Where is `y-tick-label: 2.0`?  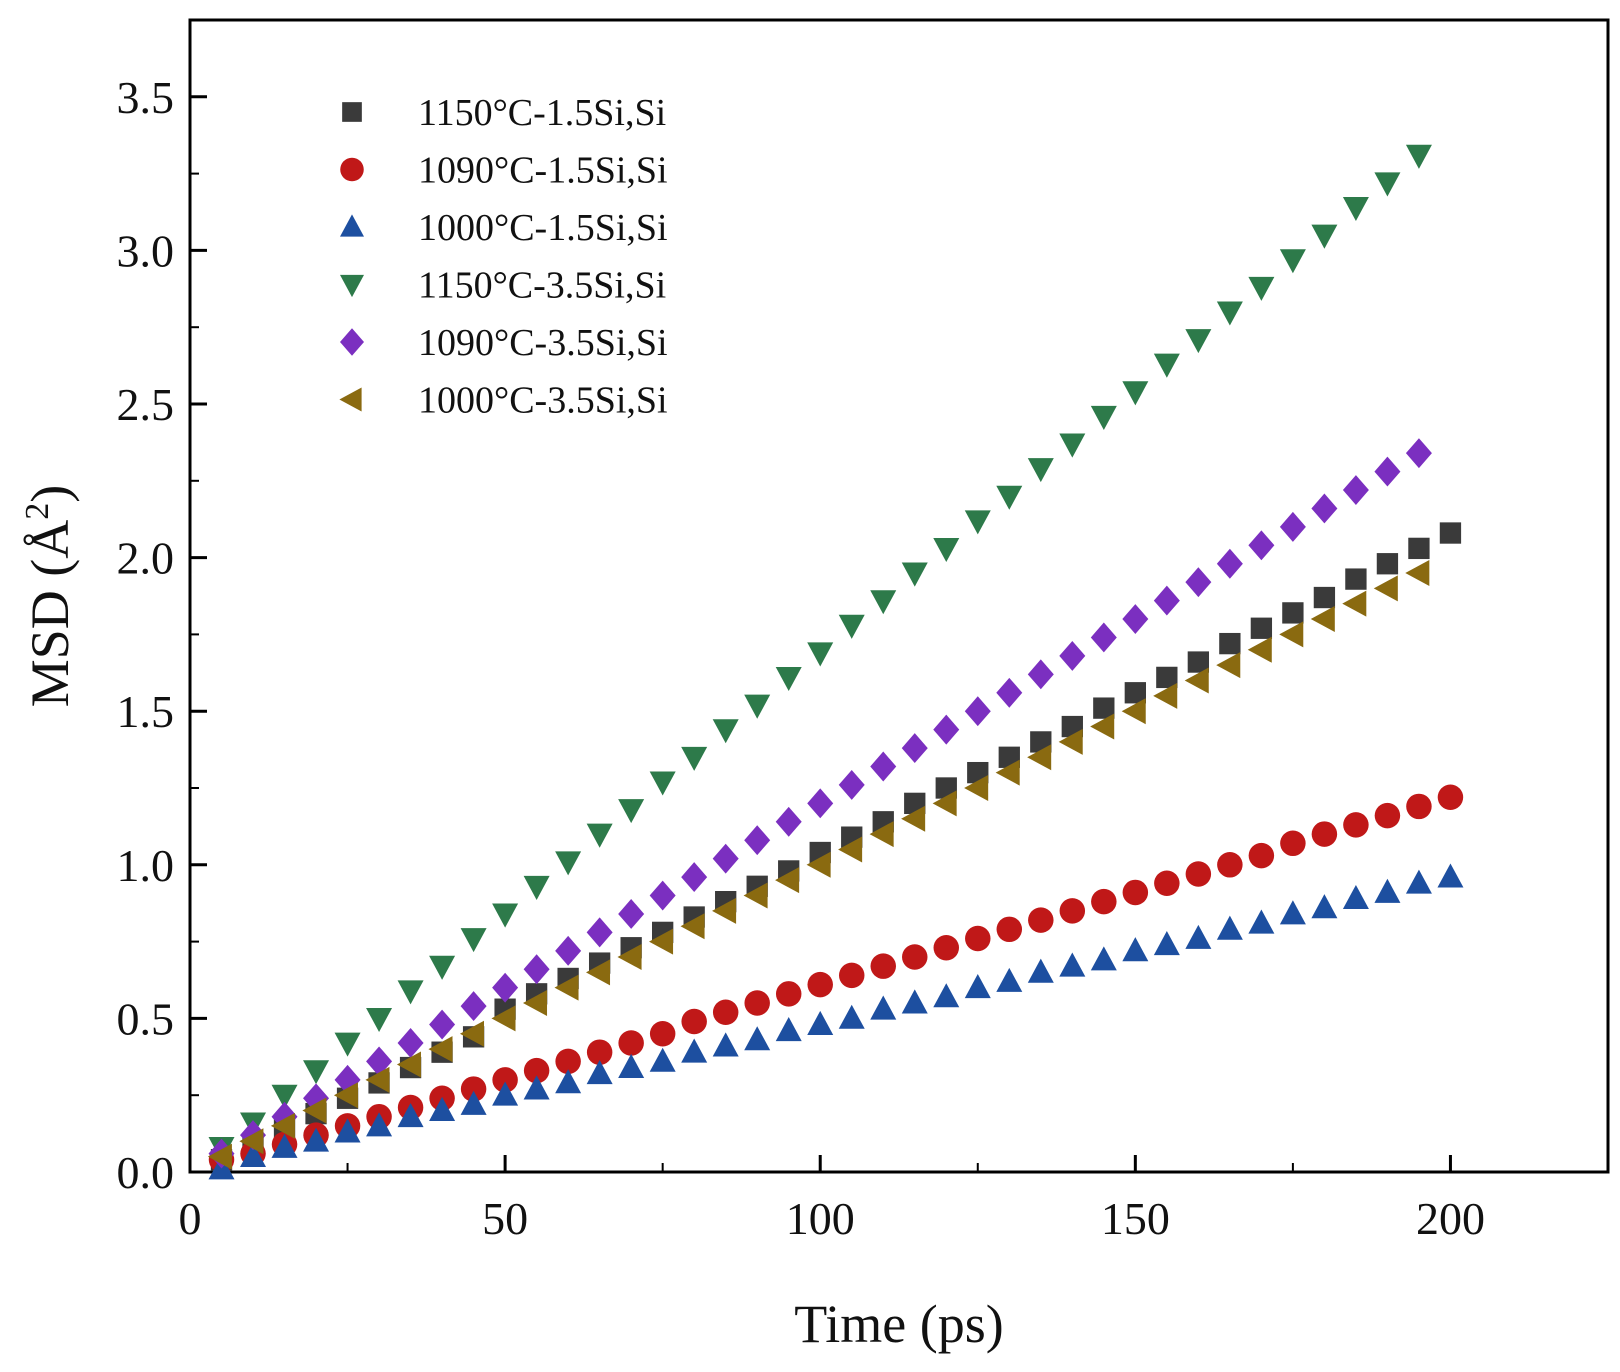 y-tick-label: 2.0 is located at coordinates (146, 558).